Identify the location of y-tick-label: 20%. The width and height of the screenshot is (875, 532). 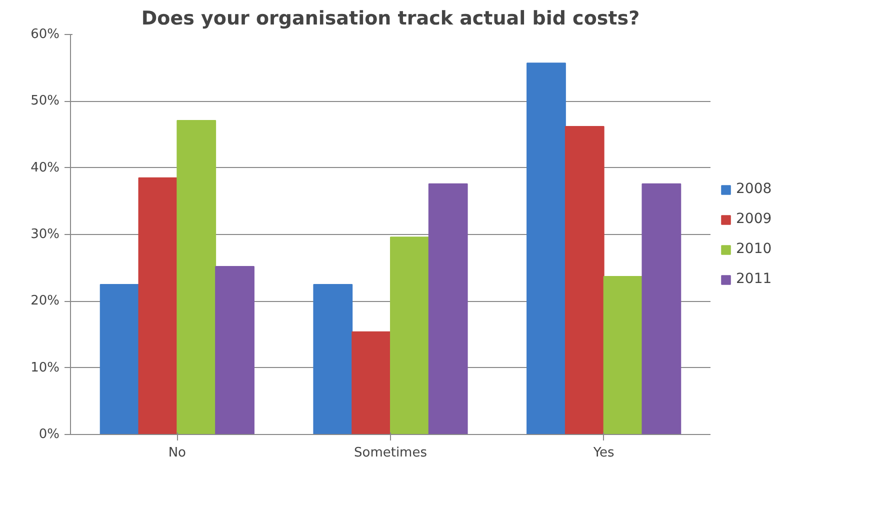
(45, 301).